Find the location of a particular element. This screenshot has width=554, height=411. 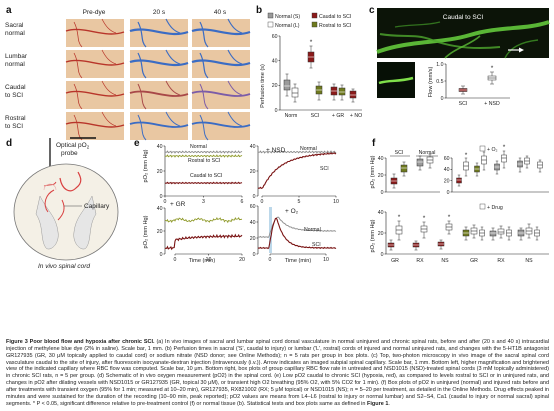

row-label-lumbar-w1: Lumbar is located at coordinates (16, 56).